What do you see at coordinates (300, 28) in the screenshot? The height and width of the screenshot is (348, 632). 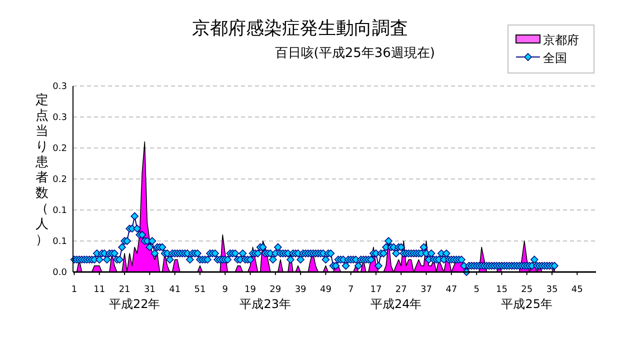 I see `chart-title: 京都府感染症発生動向調査` at bounding box center [300, 28].